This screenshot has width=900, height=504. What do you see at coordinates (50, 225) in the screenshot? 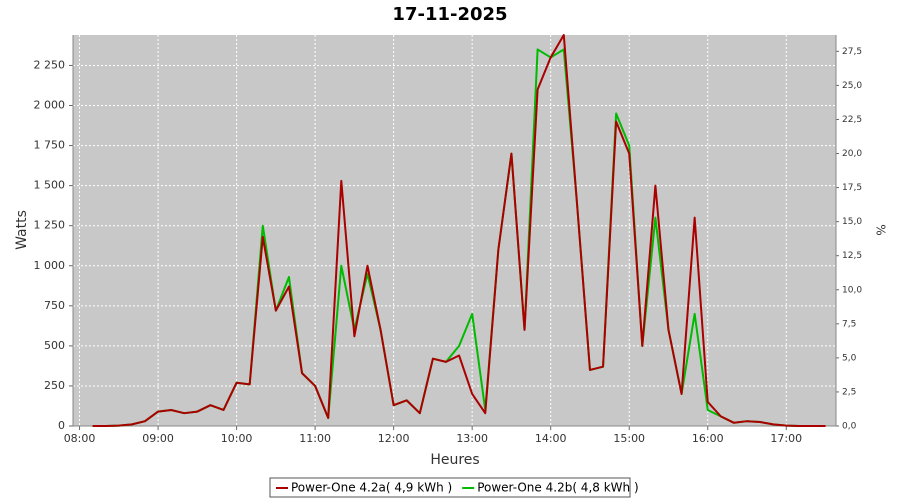
I see `y-tick-label: 1 250` at bounding box center [50, 225].